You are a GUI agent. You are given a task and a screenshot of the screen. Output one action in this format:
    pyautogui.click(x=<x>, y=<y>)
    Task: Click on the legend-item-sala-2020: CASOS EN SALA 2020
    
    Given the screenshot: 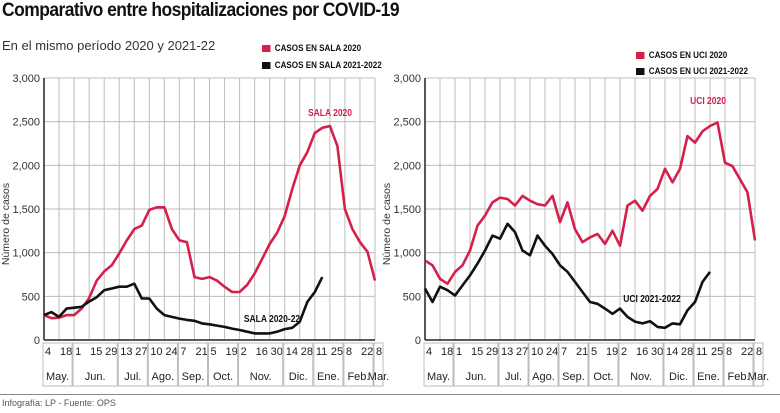 What is the action you would take?
    pyautogui.click(x=311, y=48)
    